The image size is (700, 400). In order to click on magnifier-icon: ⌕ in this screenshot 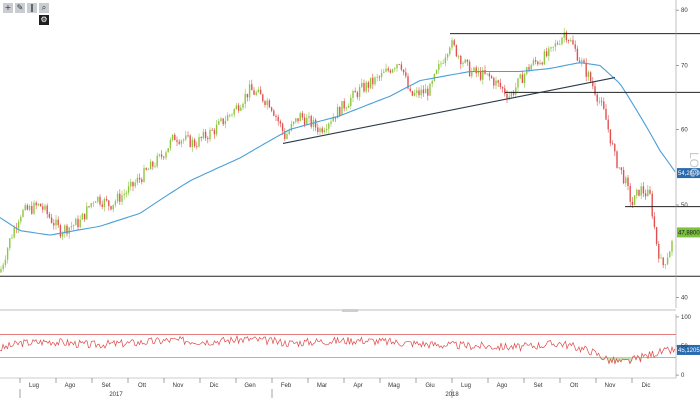, I will do `click(44, 8)`.